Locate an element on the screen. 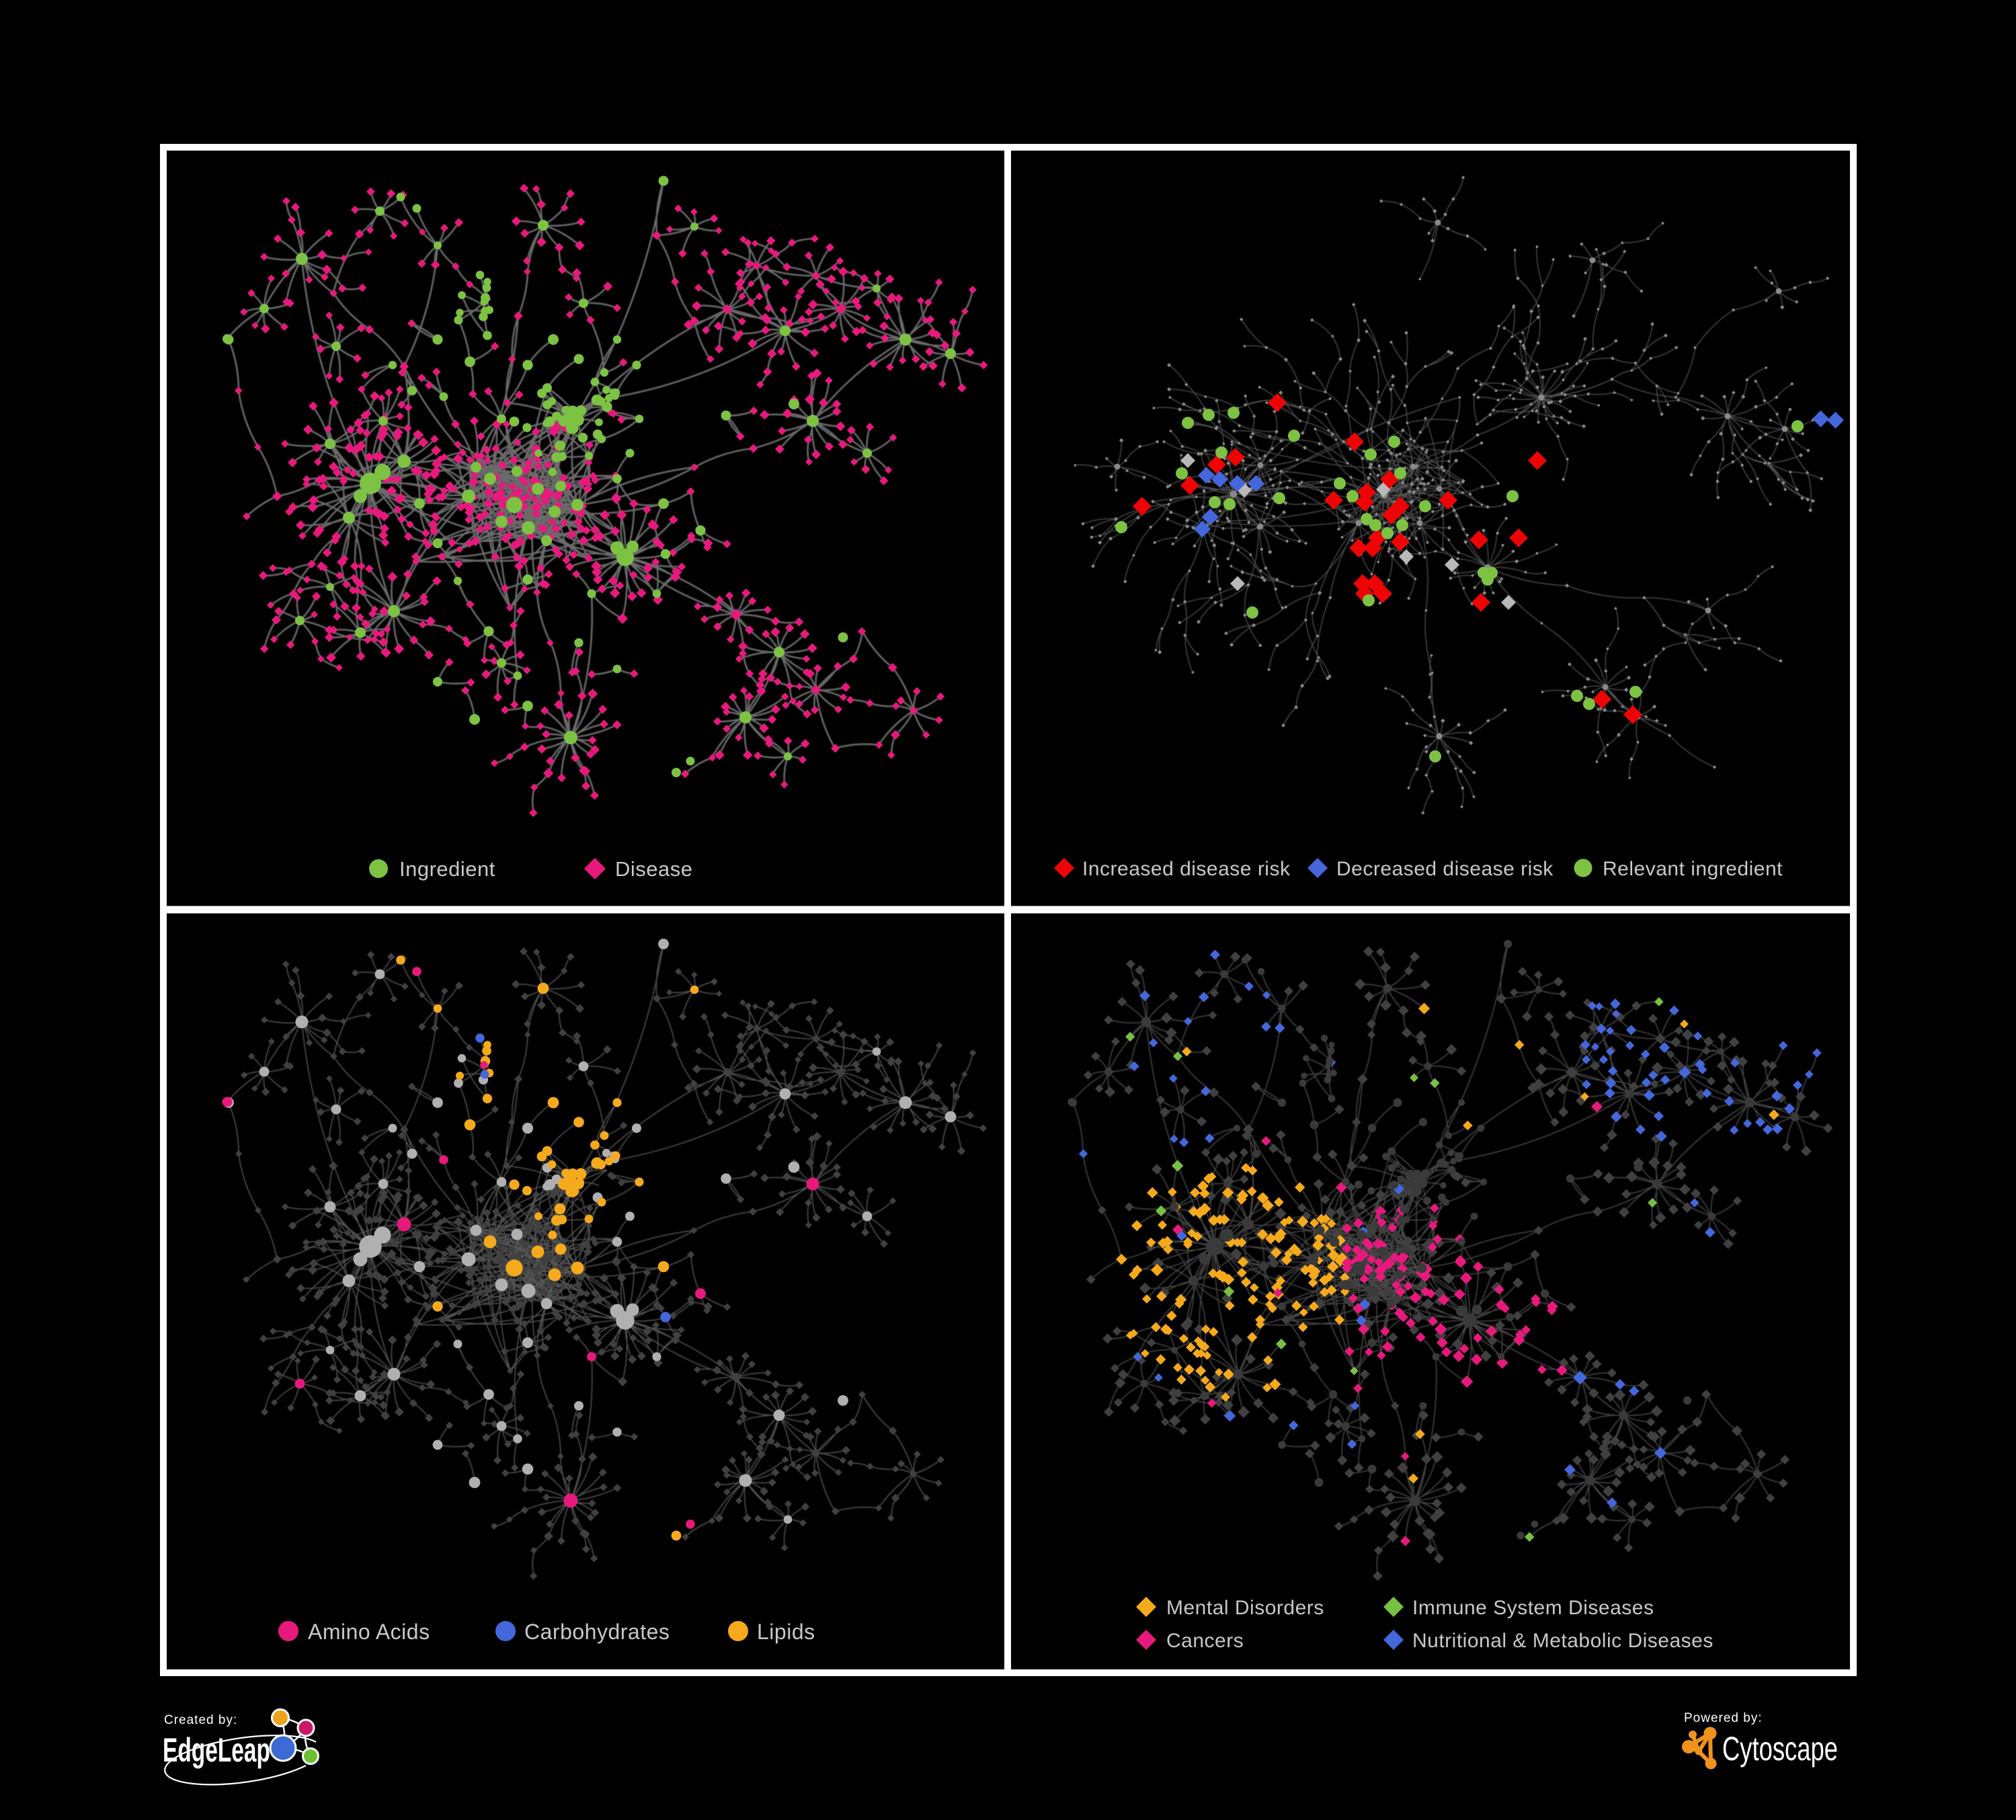  svg-text: Mental Disorders is located at coordinates (1245, 1608).